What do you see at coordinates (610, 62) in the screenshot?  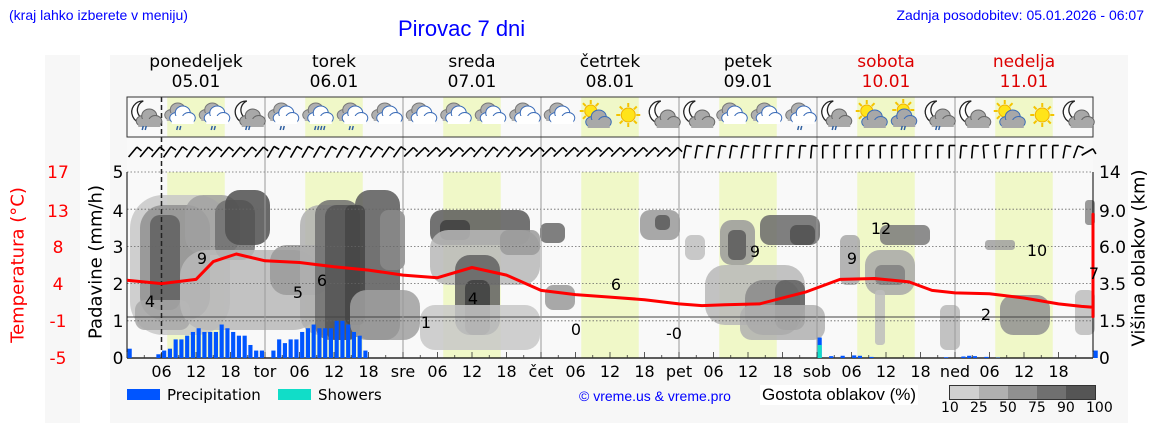 I see `day-name: četrtek` at bounding box center [610, 62].